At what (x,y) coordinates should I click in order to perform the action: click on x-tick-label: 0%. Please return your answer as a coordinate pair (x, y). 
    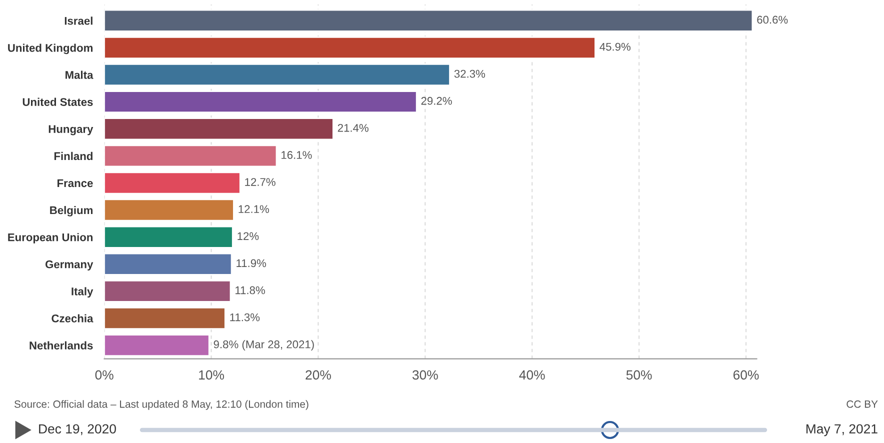
    Looking at the image, I should click on (104, 375).